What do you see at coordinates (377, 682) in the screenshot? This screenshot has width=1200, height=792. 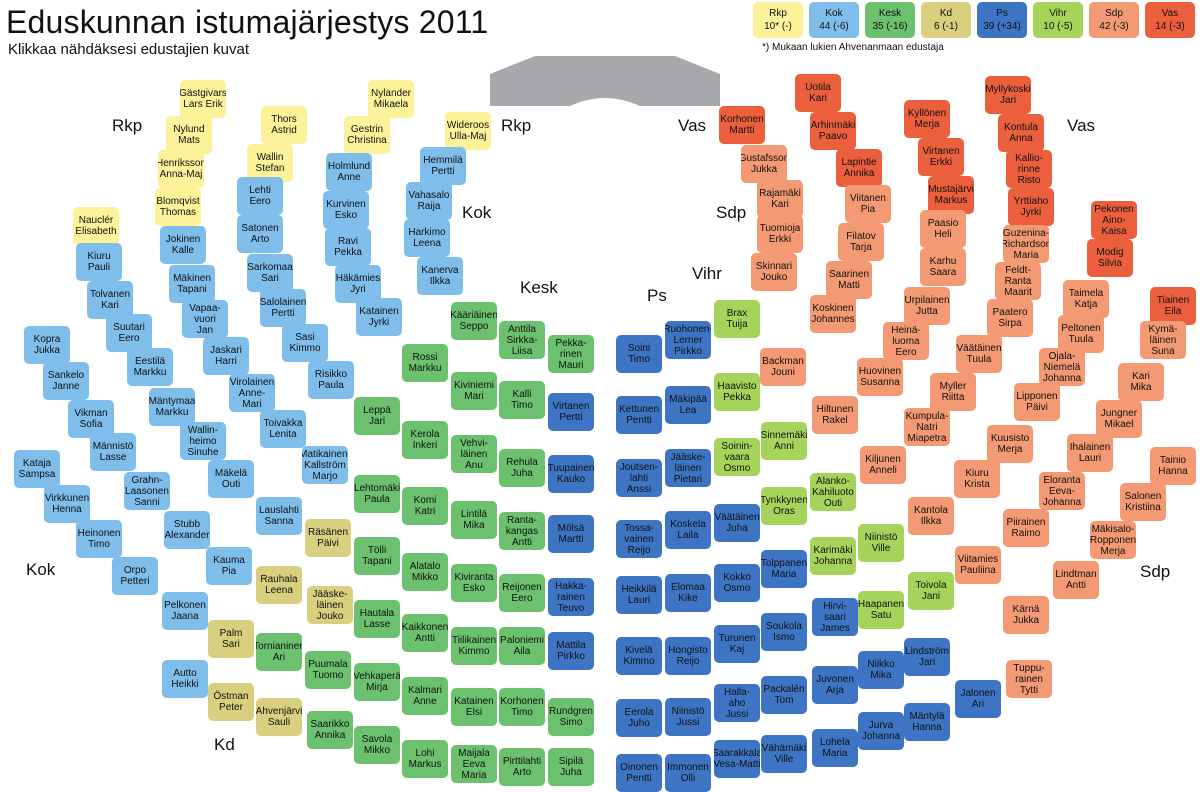 I see `seat-kesk: Vehkaperä Mirja` at bounding box center [377, 682].